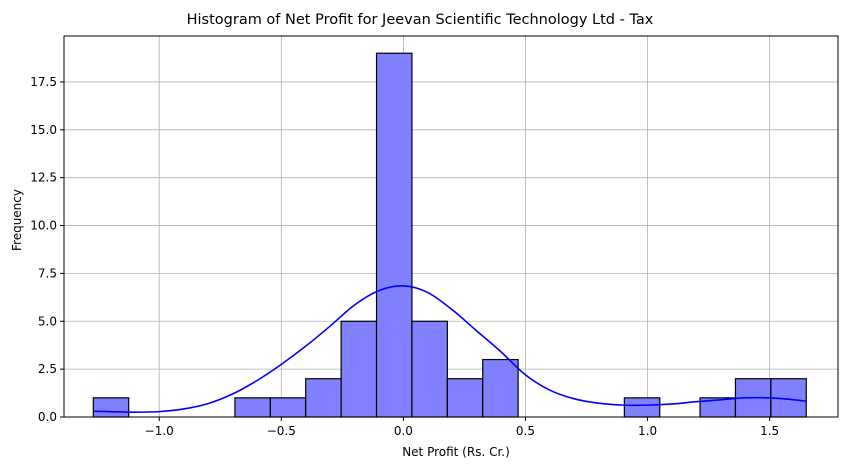  I want to click on x-tick-label: 1.5, so click(769, 431).